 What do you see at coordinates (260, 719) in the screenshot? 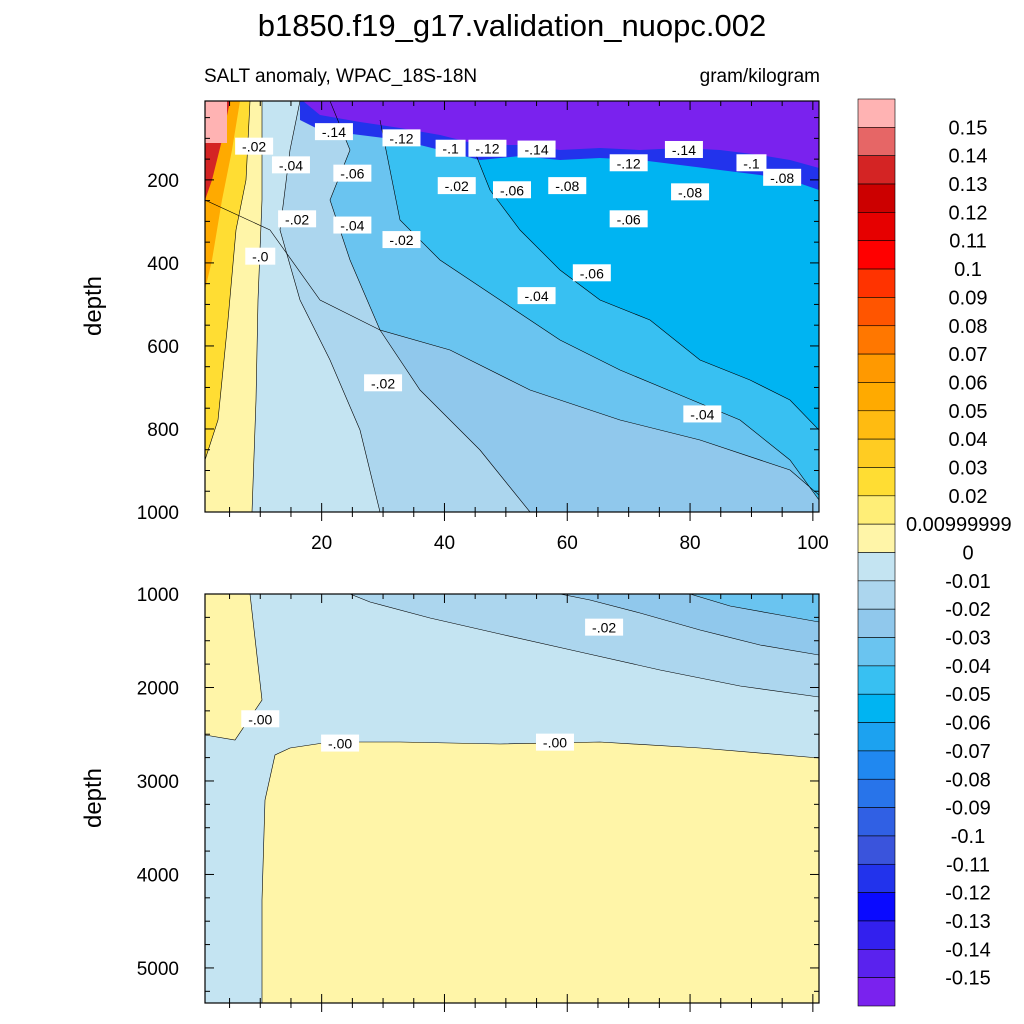
I see `contour-label-text: -.00` at bounding box center [260, 719].